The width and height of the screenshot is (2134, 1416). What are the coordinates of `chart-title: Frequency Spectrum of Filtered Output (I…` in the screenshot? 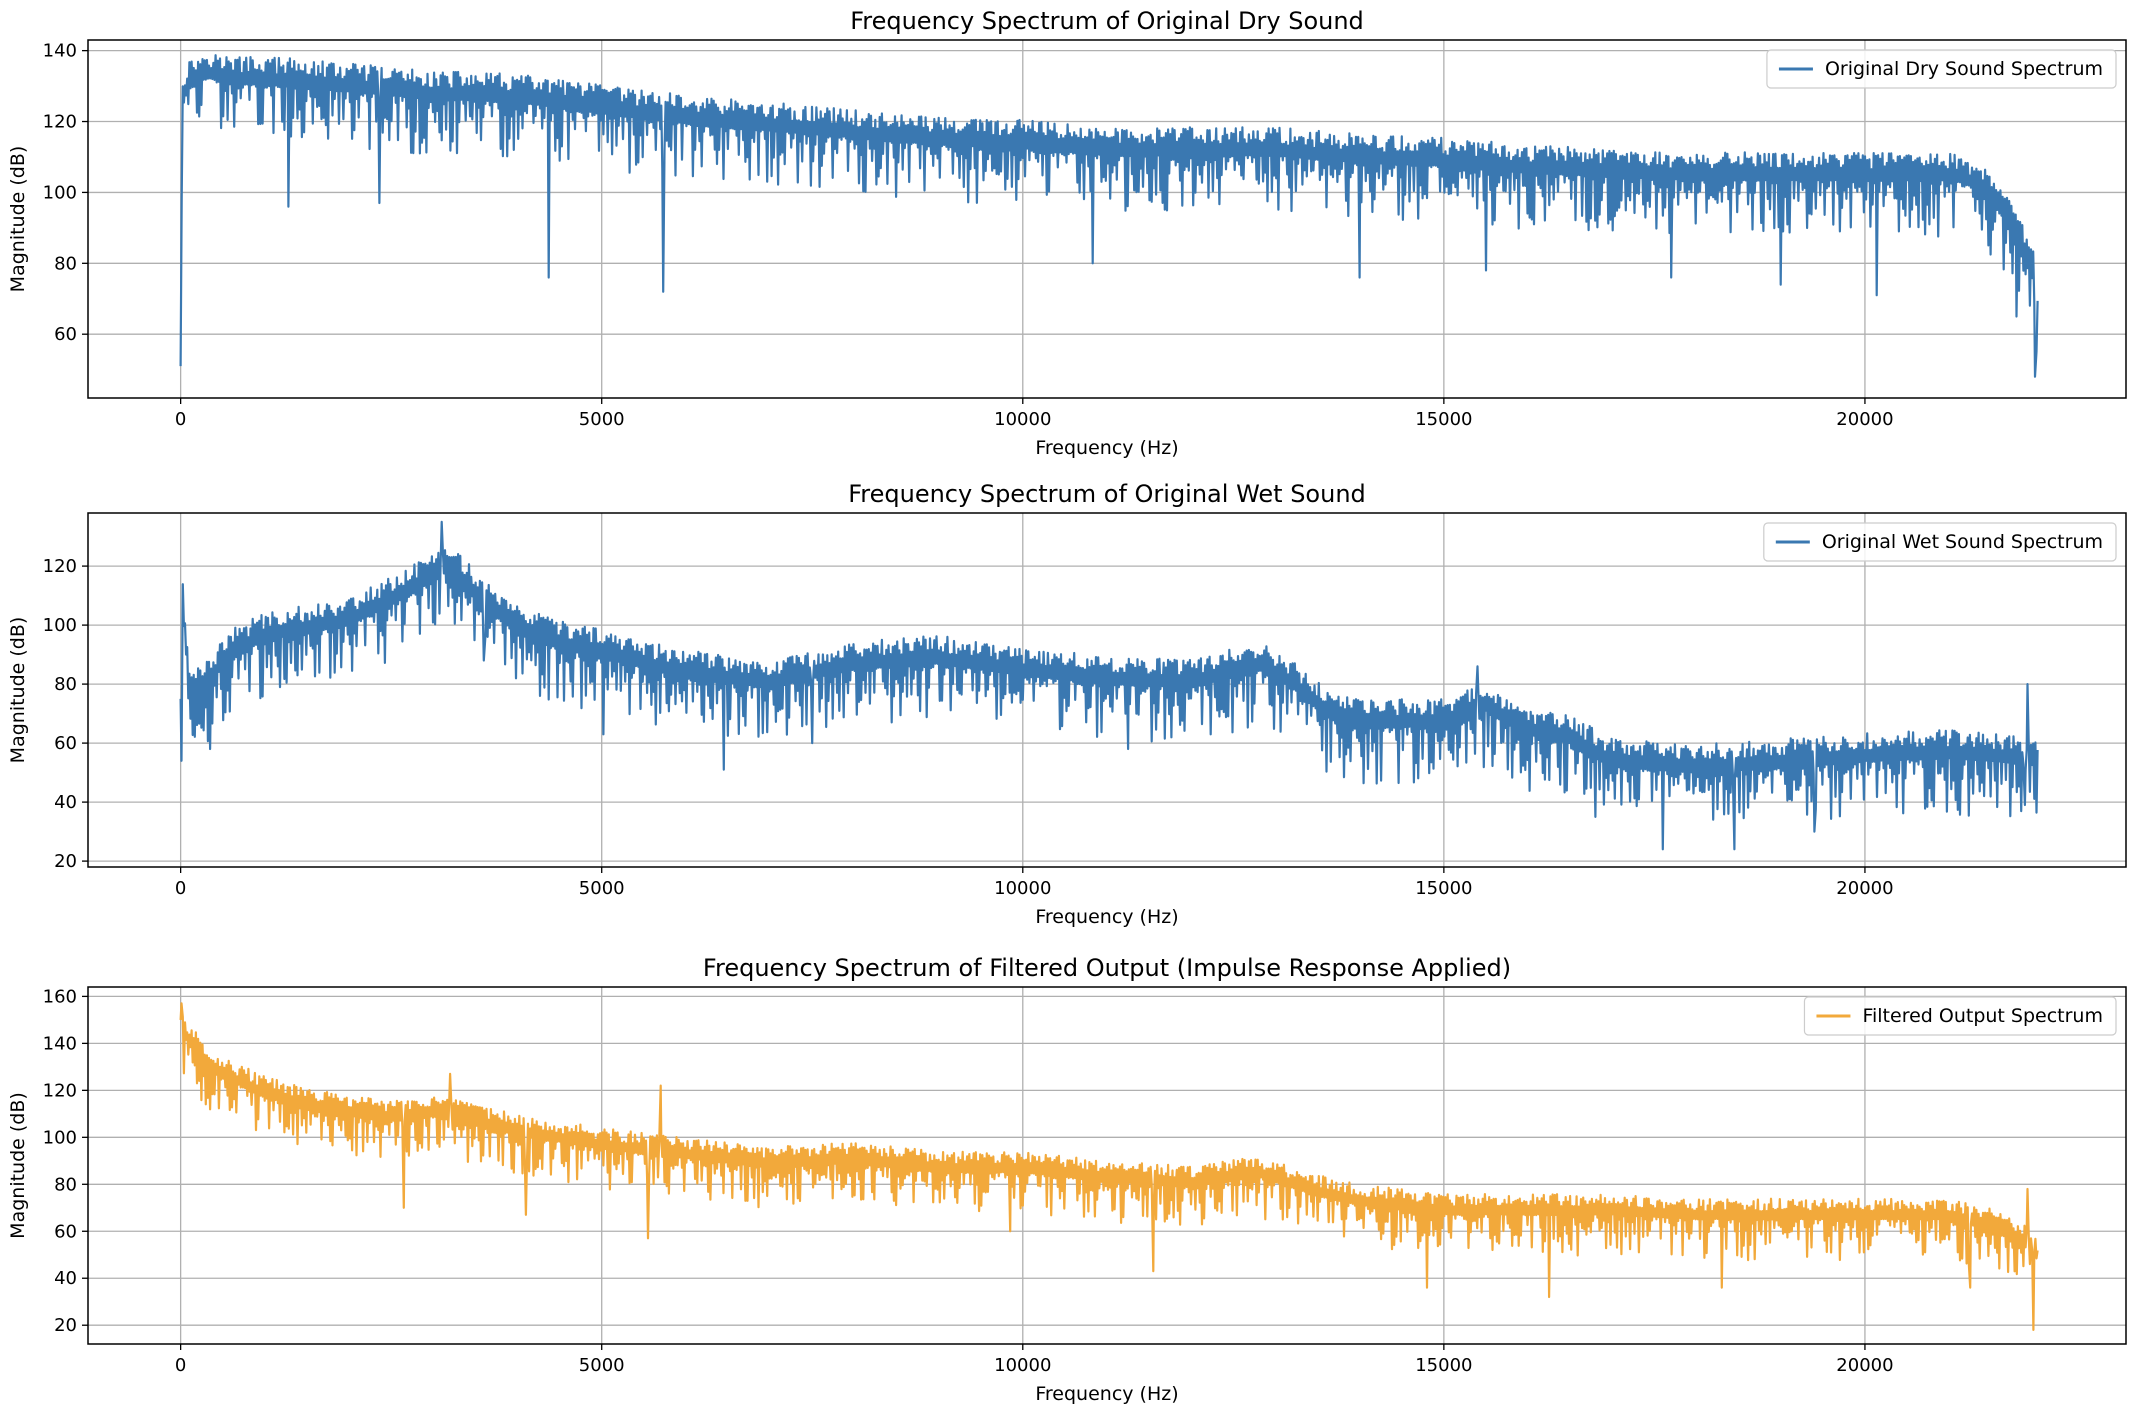 It's located at (1107, 968).